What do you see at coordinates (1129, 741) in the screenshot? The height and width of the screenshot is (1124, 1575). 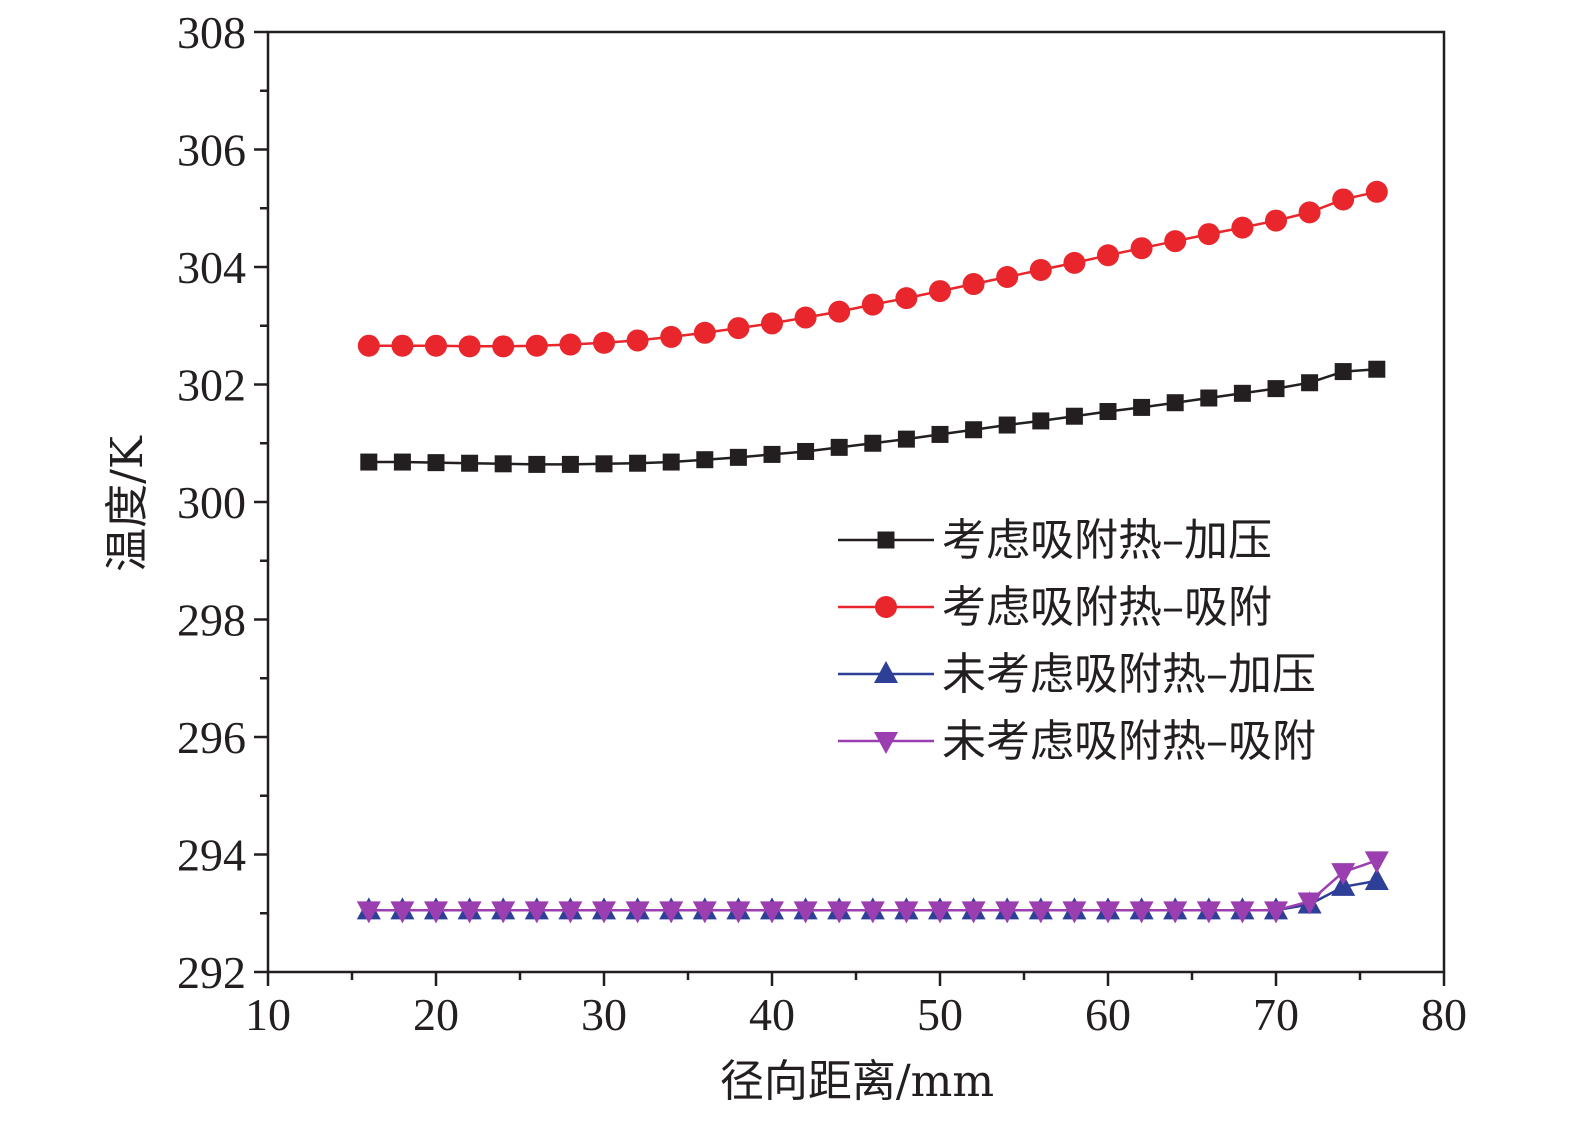 I see `legend-label: 未考虑吸附热–吸附` at bounding box center [1129, 741].